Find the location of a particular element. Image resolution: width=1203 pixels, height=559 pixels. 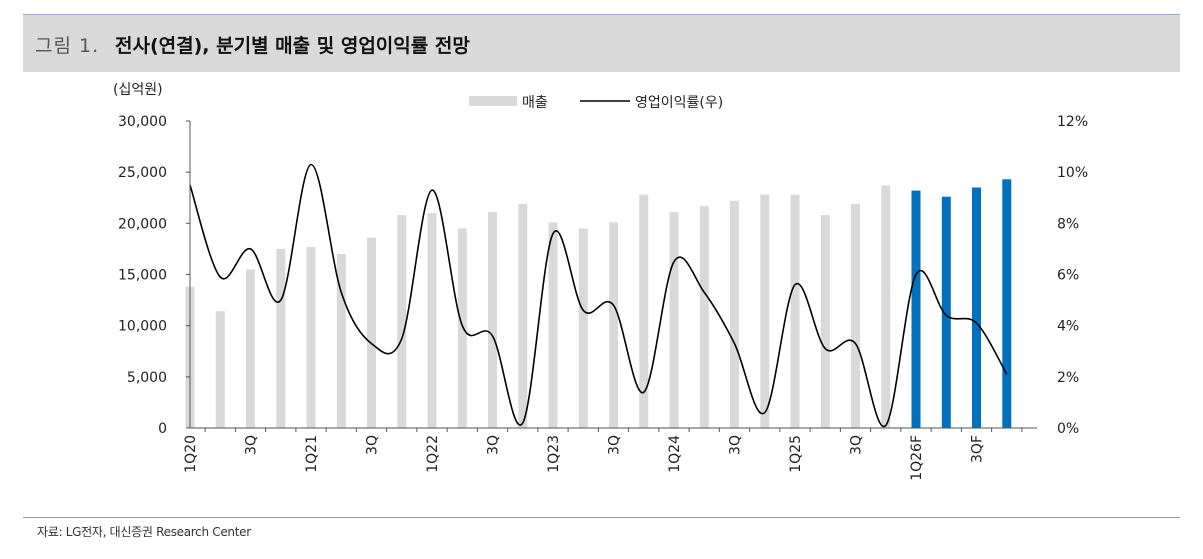

figure-number: 그림 1. is located at coordinates (67, 46).